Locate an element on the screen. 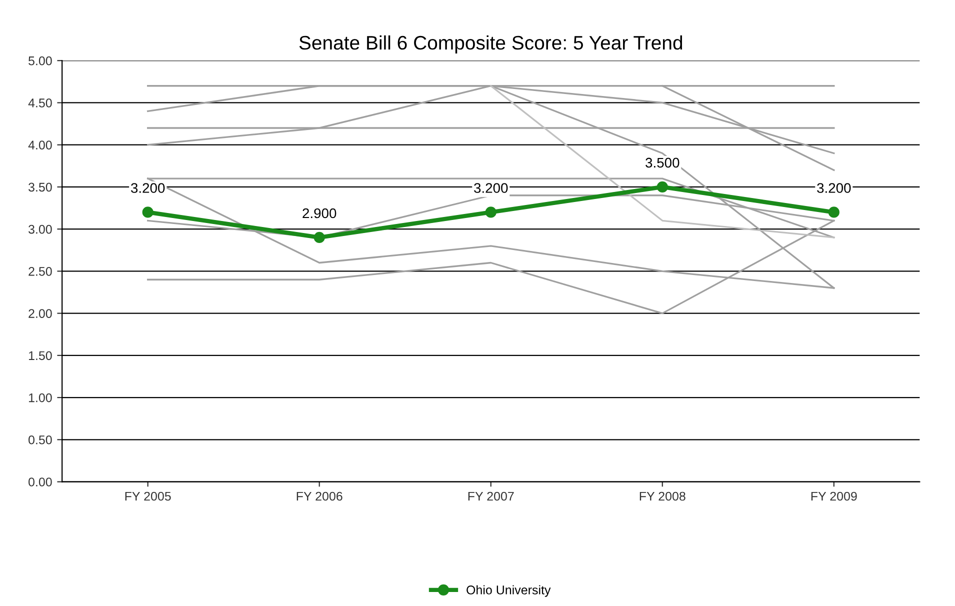 The height and width of the screenshot is (606, 955). x-tick-label: FY 2006 is located at coordinates (319, 496).